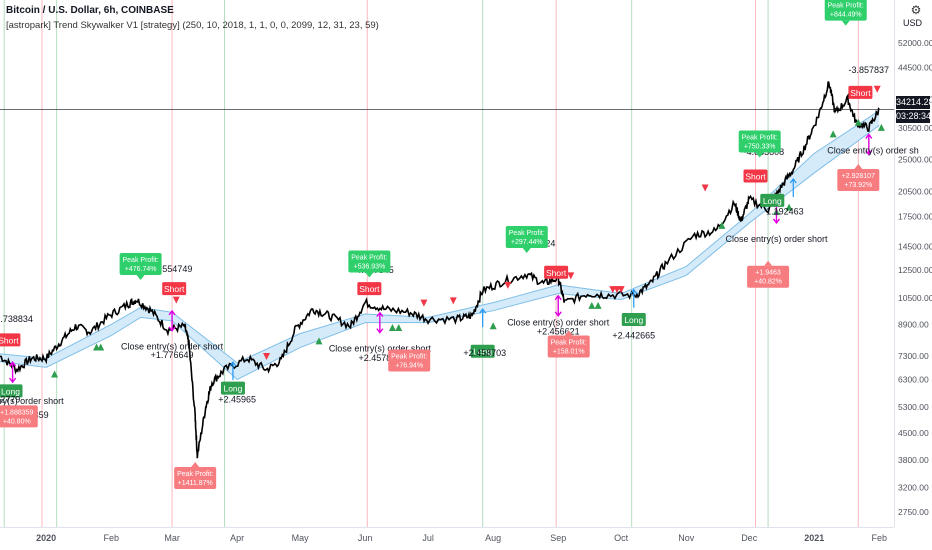  I want to click on peak-profit-value-0: +476.74%, so click(141, 269).